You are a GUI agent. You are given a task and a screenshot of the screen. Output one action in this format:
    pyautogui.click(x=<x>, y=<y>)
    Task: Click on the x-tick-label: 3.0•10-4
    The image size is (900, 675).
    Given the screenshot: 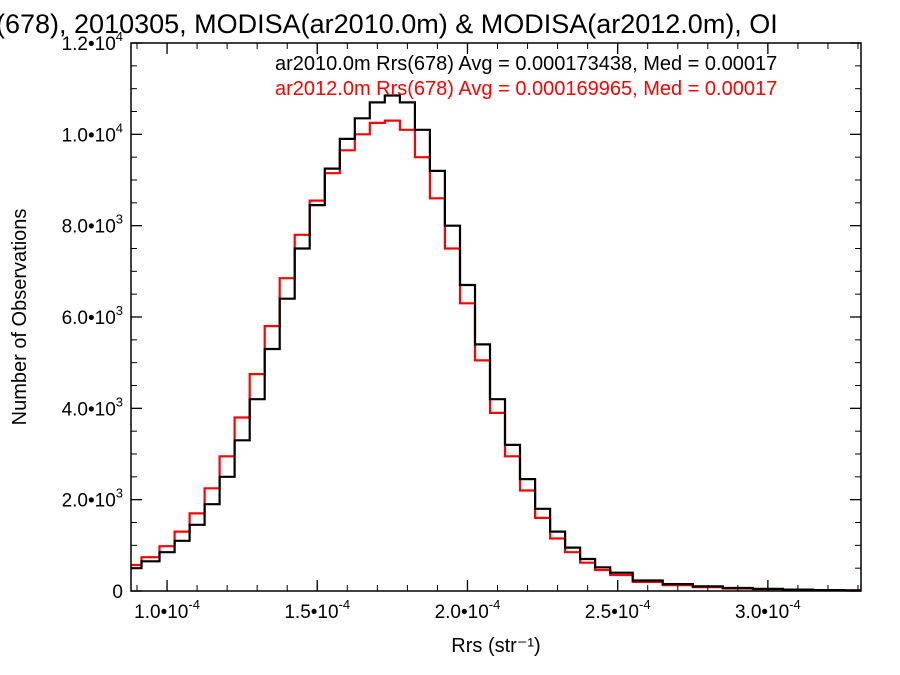 What is the action you would take?
    pyautogui.click(x=768, y=610)
    